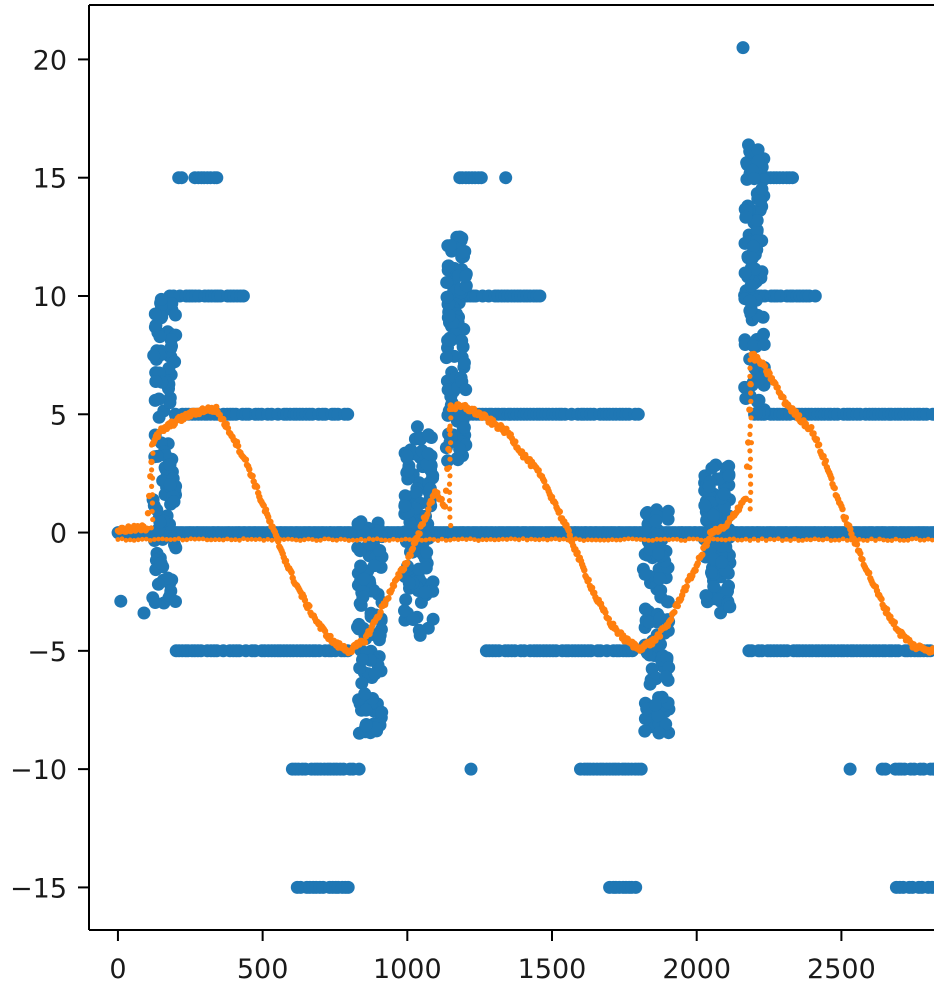 This screenshot has width=934, height=998. I want to click on x-tick-label: 0, so click(117, 969).